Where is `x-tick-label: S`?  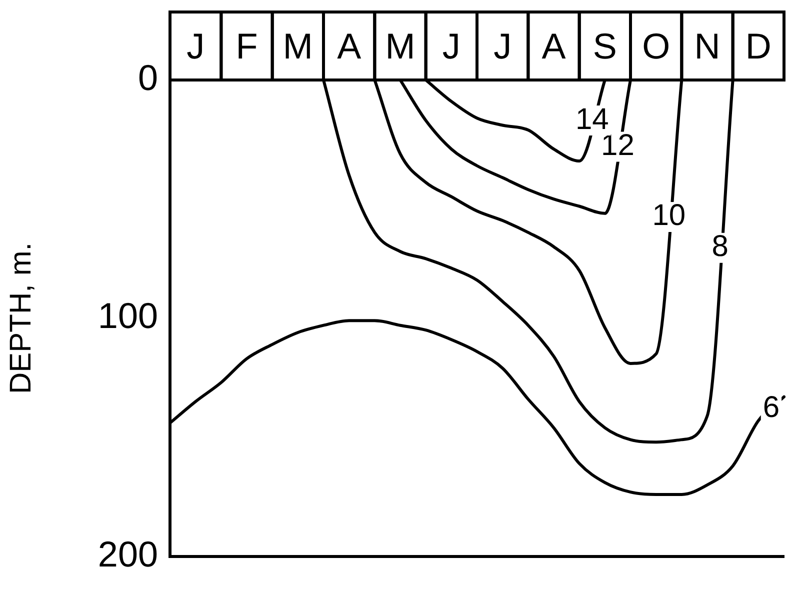
x-tick-label: S is located at coordinates (604, 45).